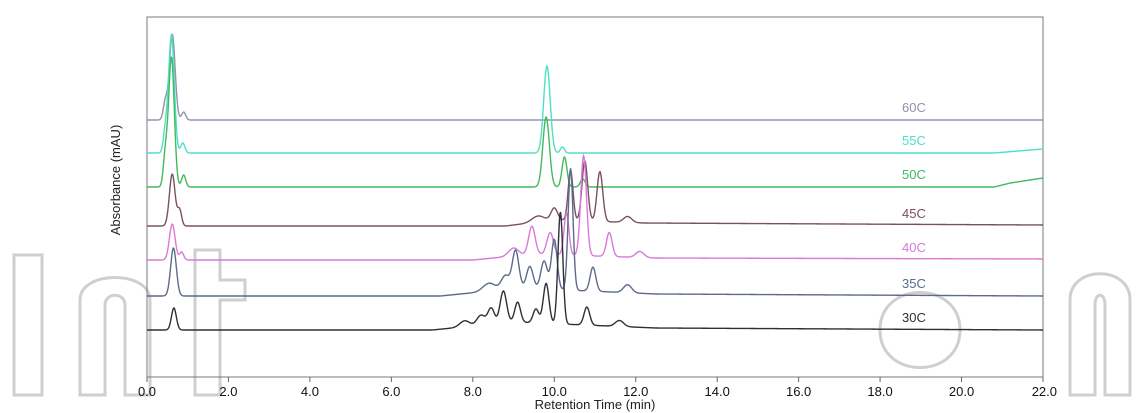 This screenshot has height=413, width=1136. I want to click on x-tick-label: 6.0, so click(391, 391).